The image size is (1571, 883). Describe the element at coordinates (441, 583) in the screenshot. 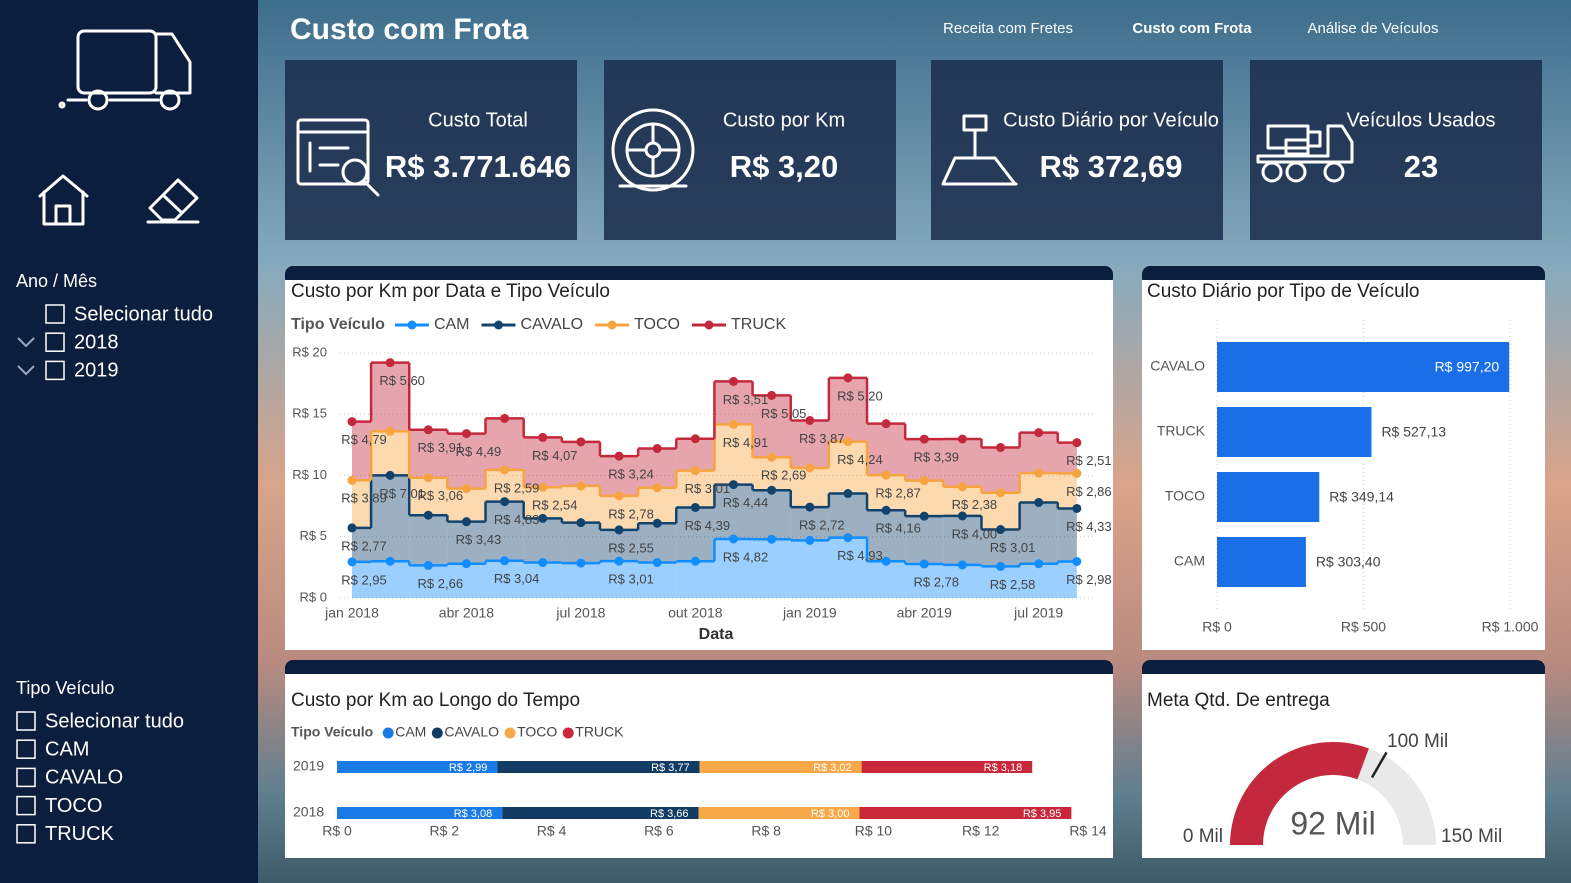

I see `data-label: R$ 2,66` at that location.